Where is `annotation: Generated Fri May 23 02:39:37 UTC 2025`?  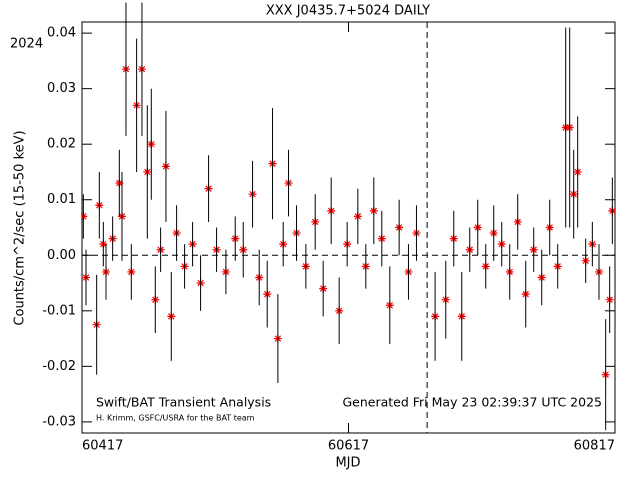 annotation: Generated Fri May 23 02:39:37 UTC 2025 is located at coordinates (472, 402).